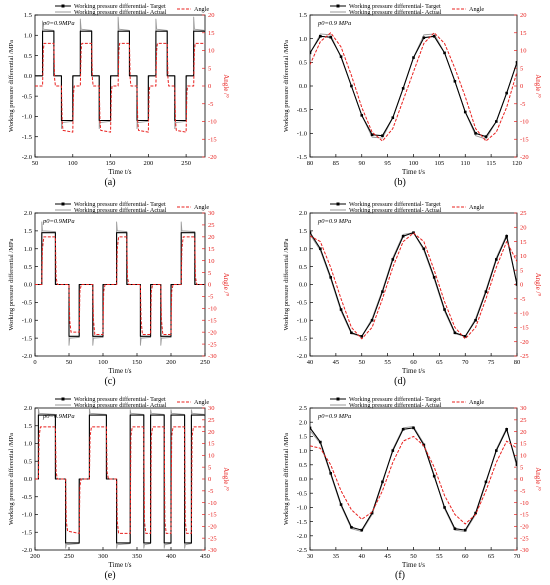 The height and width of the screenshot is (585, 550). What do you see at coordinates (27, 338) in the screenshot?
I see `y-tick-label: -1.5` at bounding box center [27, 338].